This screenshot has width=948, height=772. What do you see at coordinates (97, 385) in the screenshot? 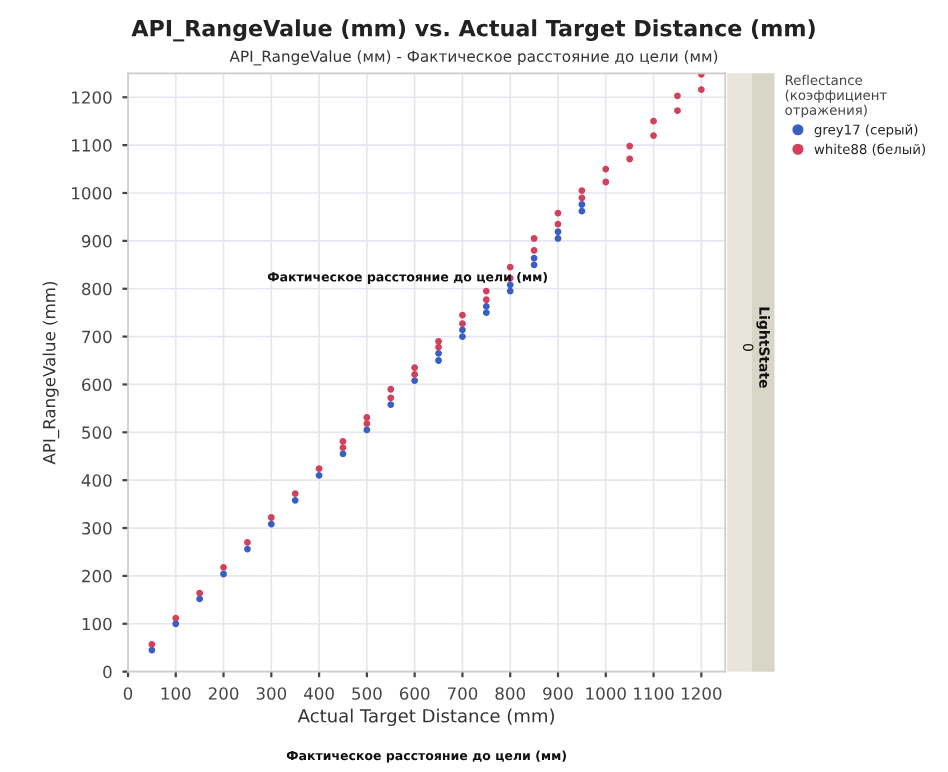
I see `y-tick-label: 600` at bounding box center [97, 385].